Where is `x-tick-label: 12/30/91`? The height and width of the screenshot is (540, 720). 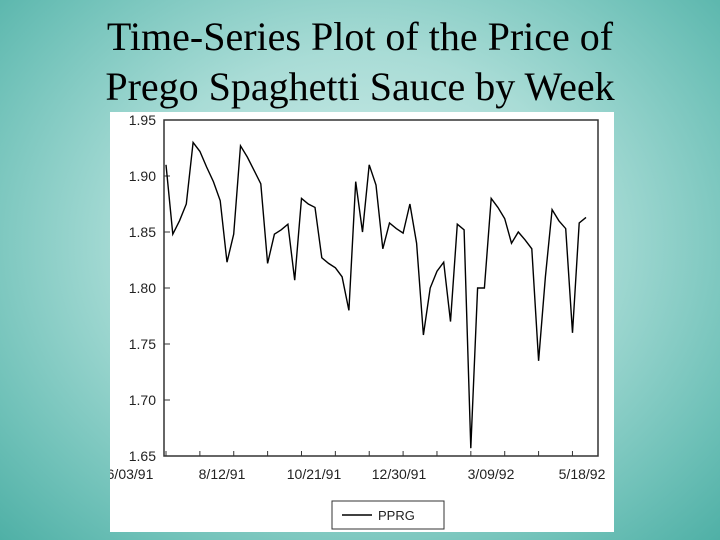 x-tick-label: 12/30/91 is located at coordinates (399, 474).